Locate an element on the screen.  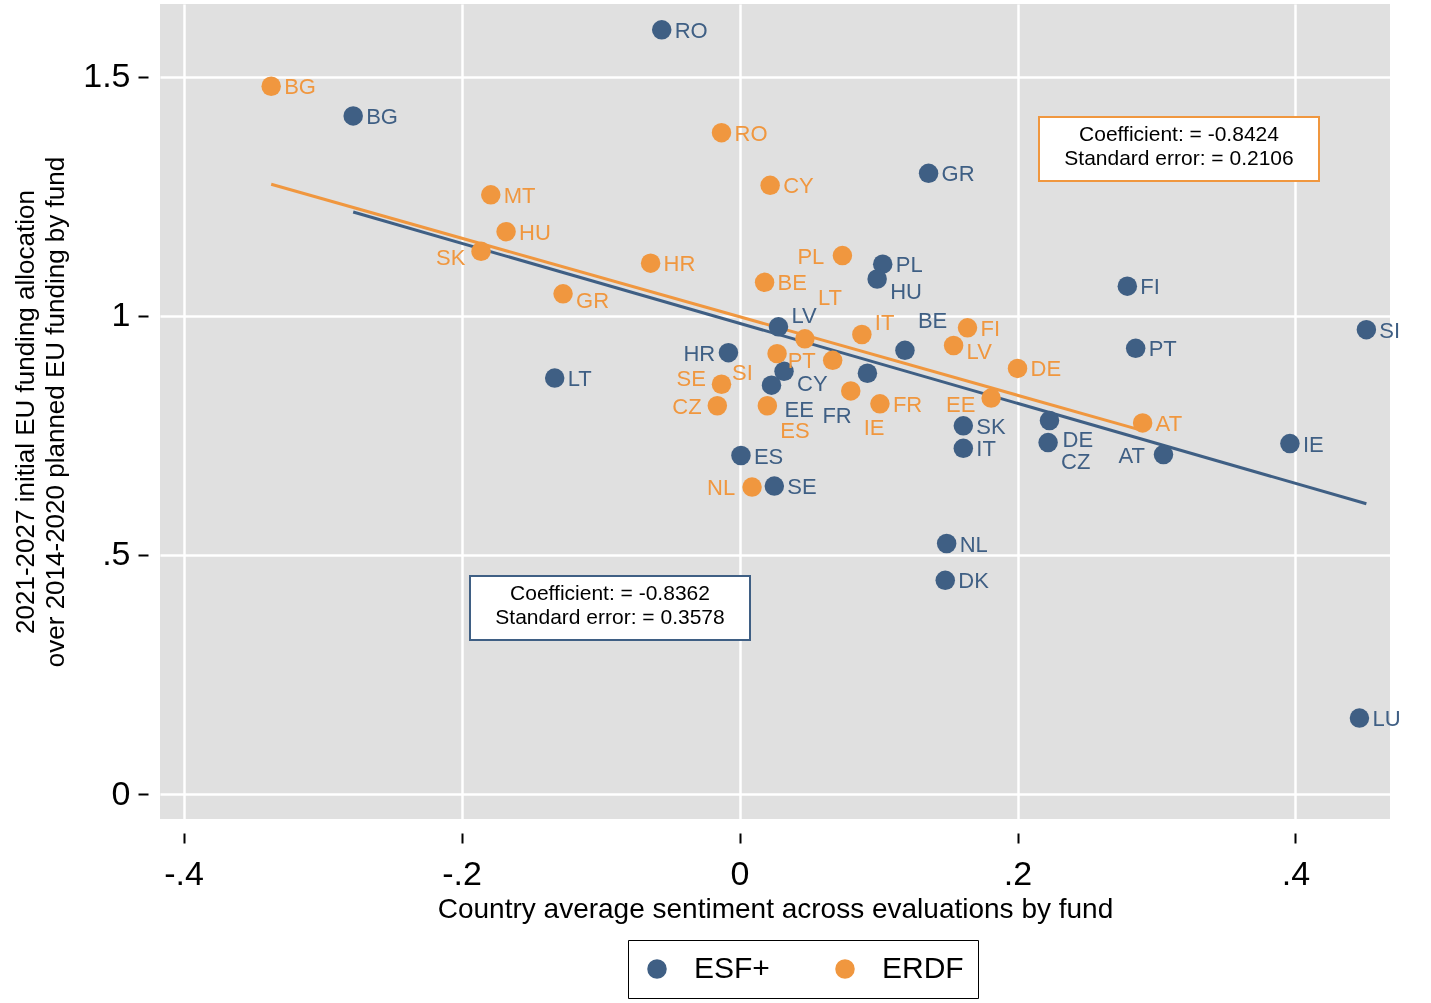
x-tick-label: -.2 is located at coordinates (462, 872).